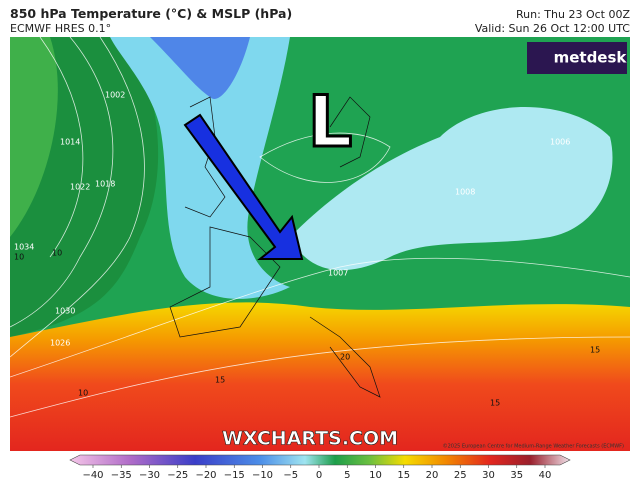 The image size is (640, 490). What do you see at coordinates (70, 142) in the screenshot?
I see `isobar-label: 1014` at bounding box center [70, 142].